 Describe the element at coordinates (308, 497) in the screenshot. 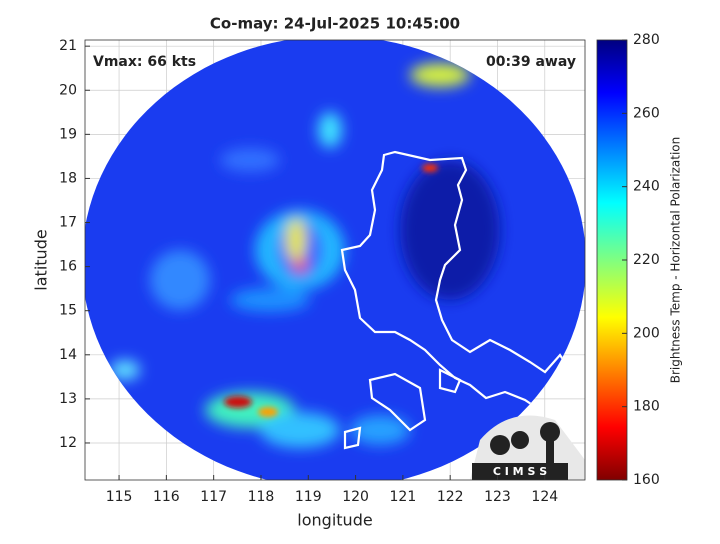

I see `x-tick-label: 119` at that location.